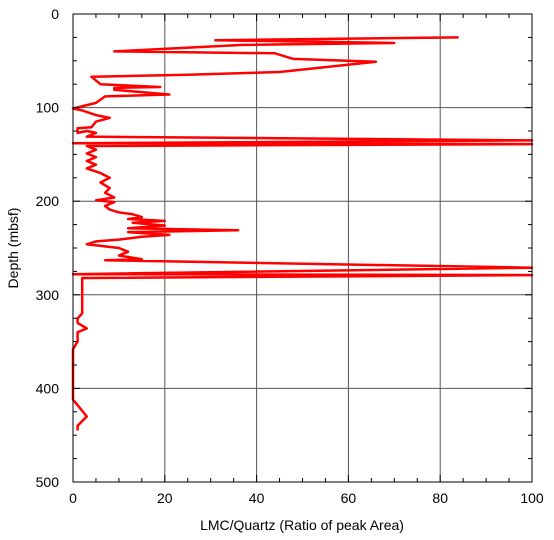 Image resolution: width=554 pixels, height=540 pixels. Describe the element at coordinates (48, 108) in the screenshot. I see `y-tick-label: 100` at that location.